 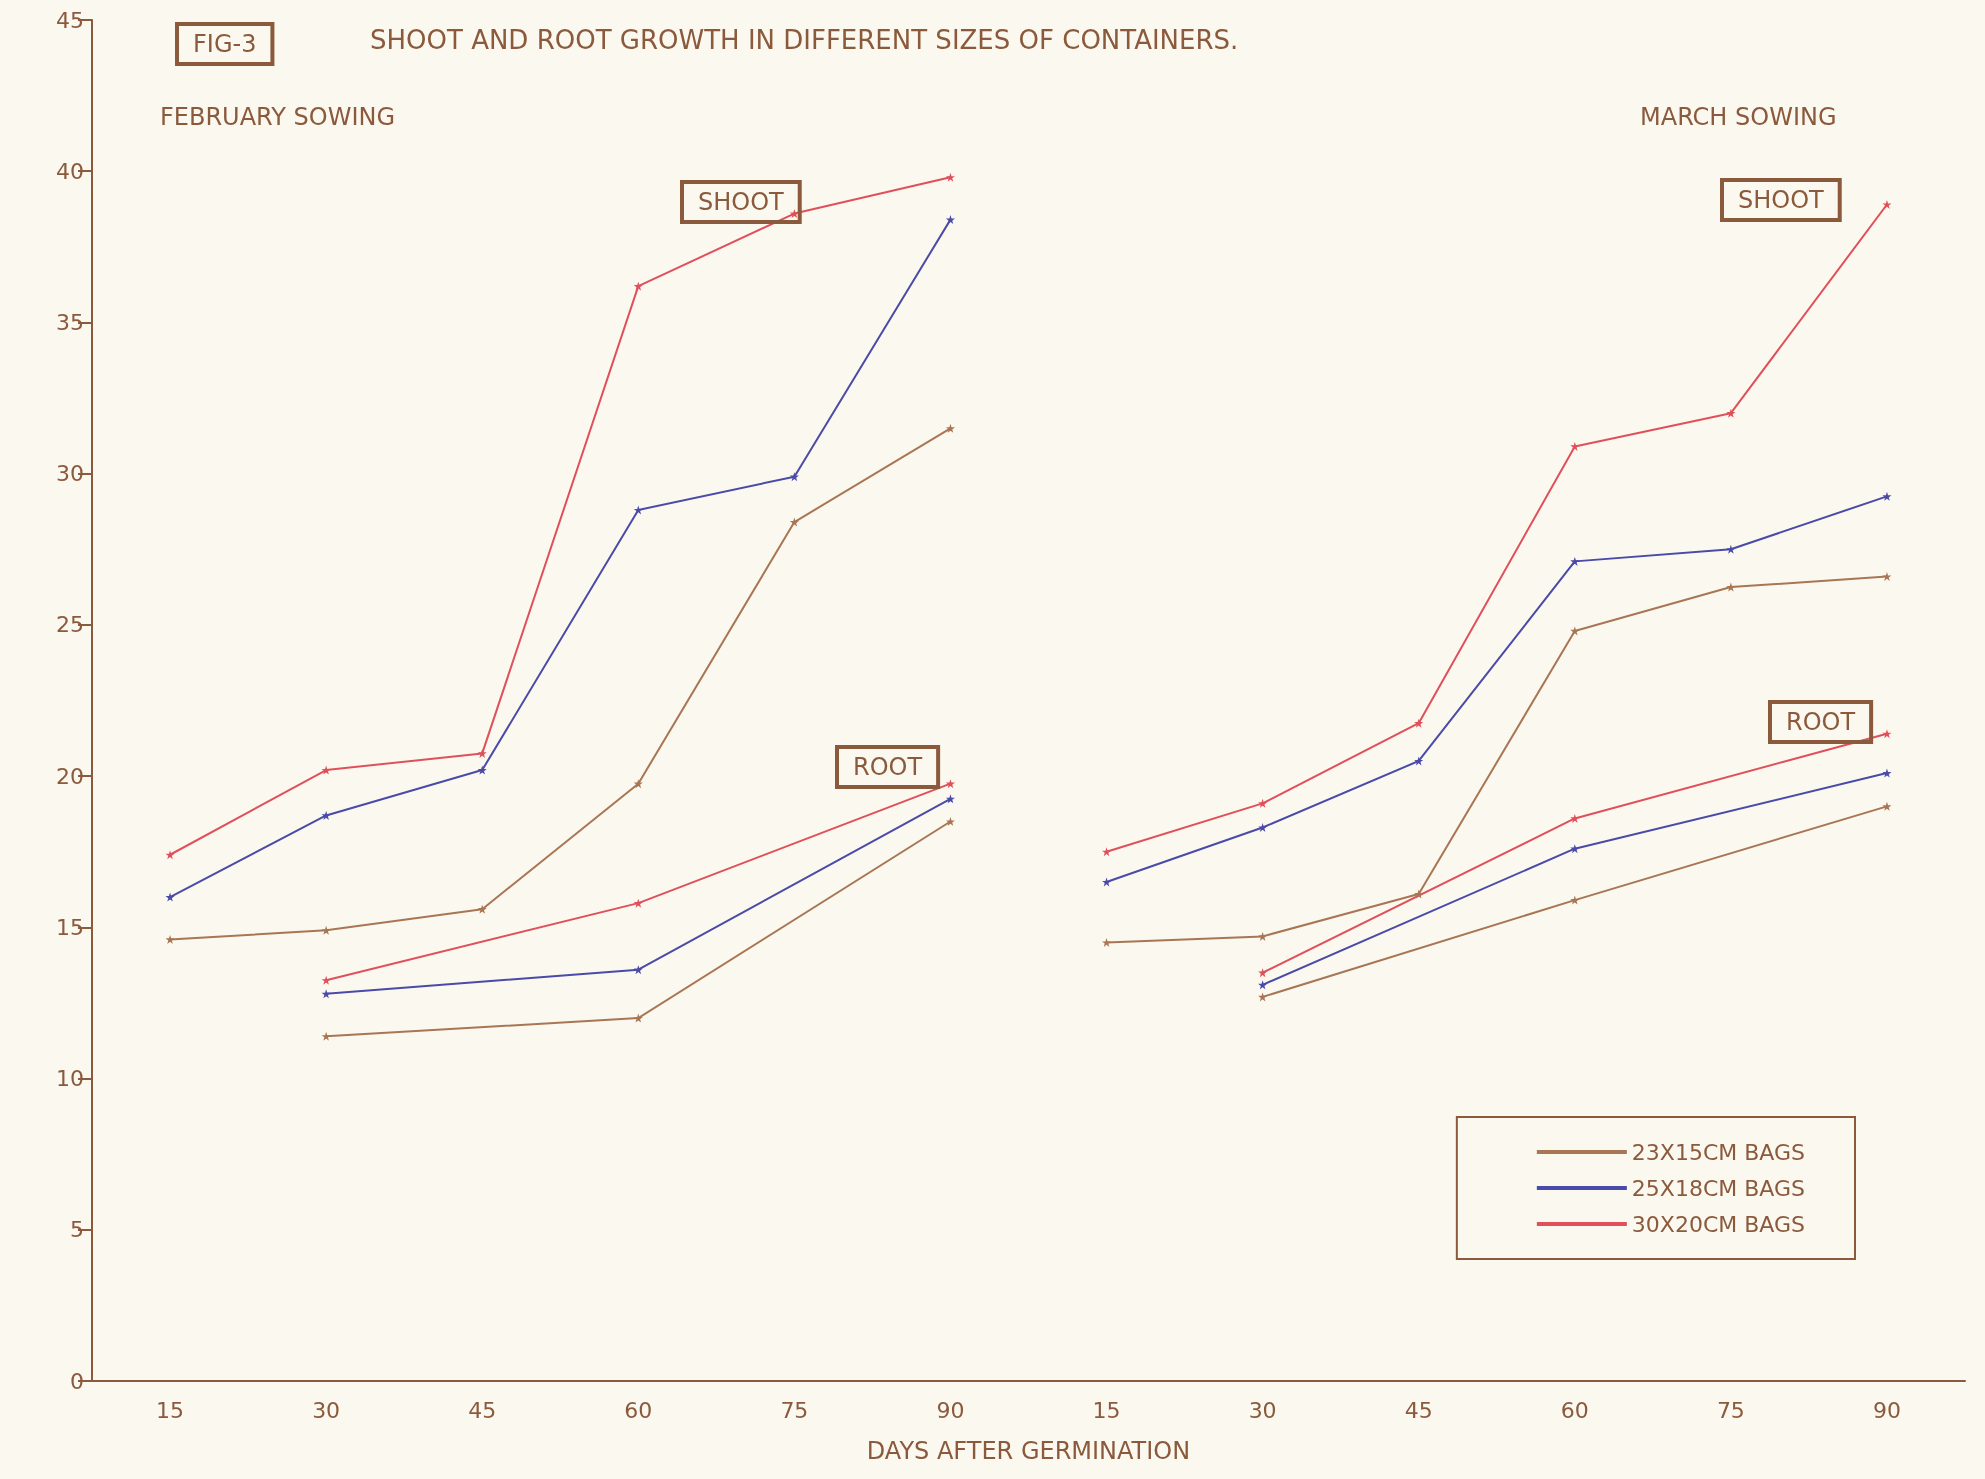 I want to click on annotation: MARCH SOWING, so click(x=1738, y=117).